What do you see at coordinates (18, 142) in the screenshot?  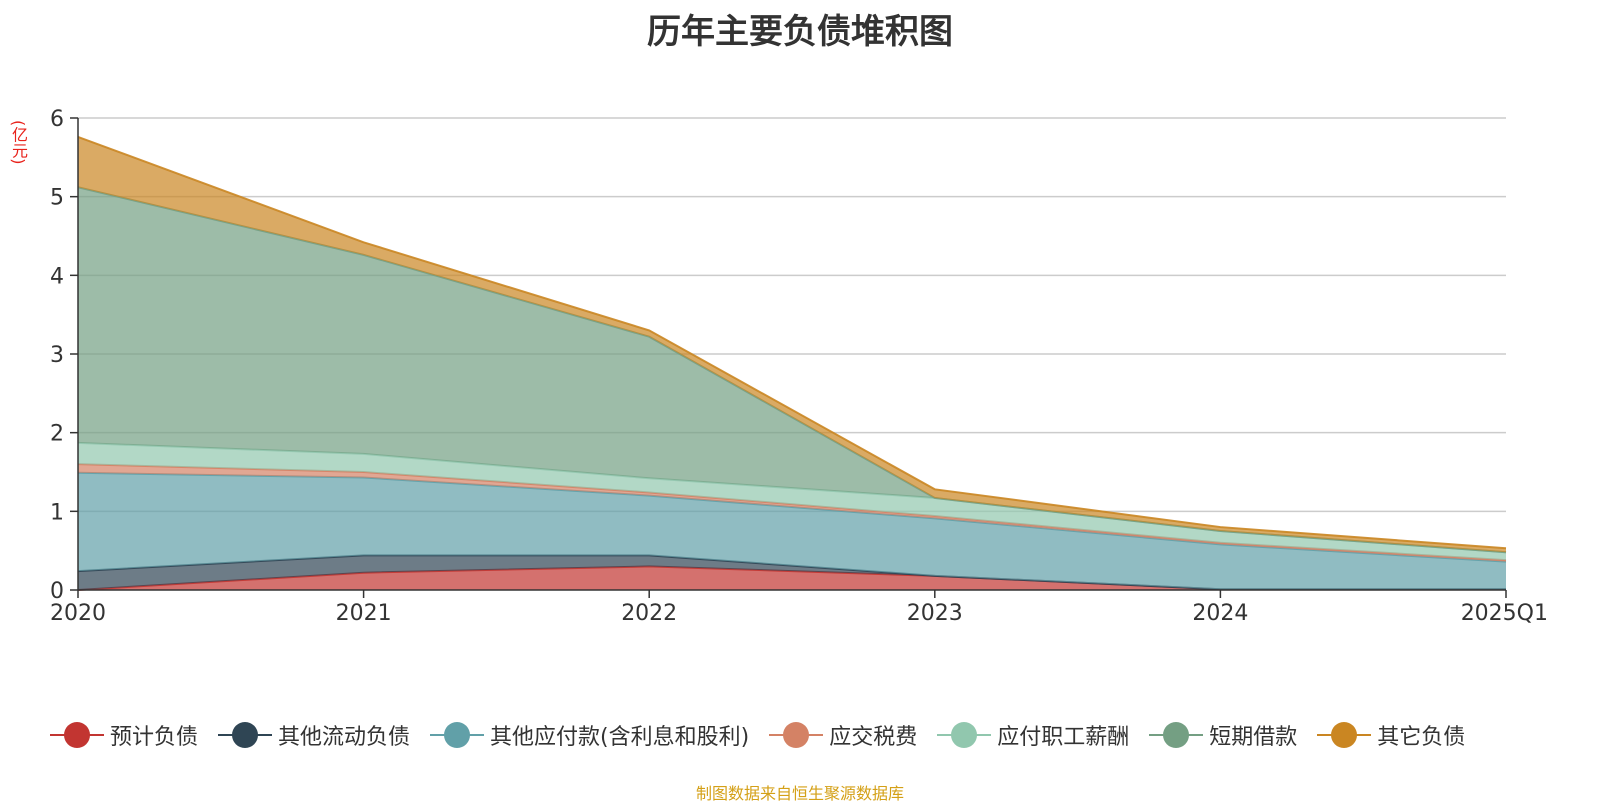 I see `y-axis-unit-label: (亿元)` at bounding box center [18, 142].